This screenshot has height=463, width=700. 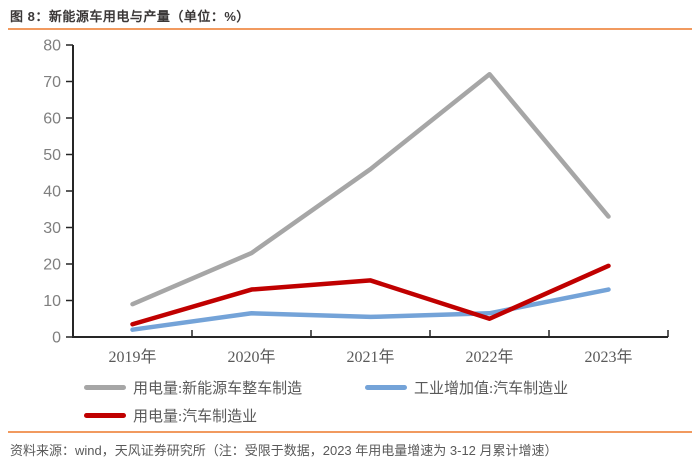 I want to click on legend-swatch-red, so click(x=105, y=415).